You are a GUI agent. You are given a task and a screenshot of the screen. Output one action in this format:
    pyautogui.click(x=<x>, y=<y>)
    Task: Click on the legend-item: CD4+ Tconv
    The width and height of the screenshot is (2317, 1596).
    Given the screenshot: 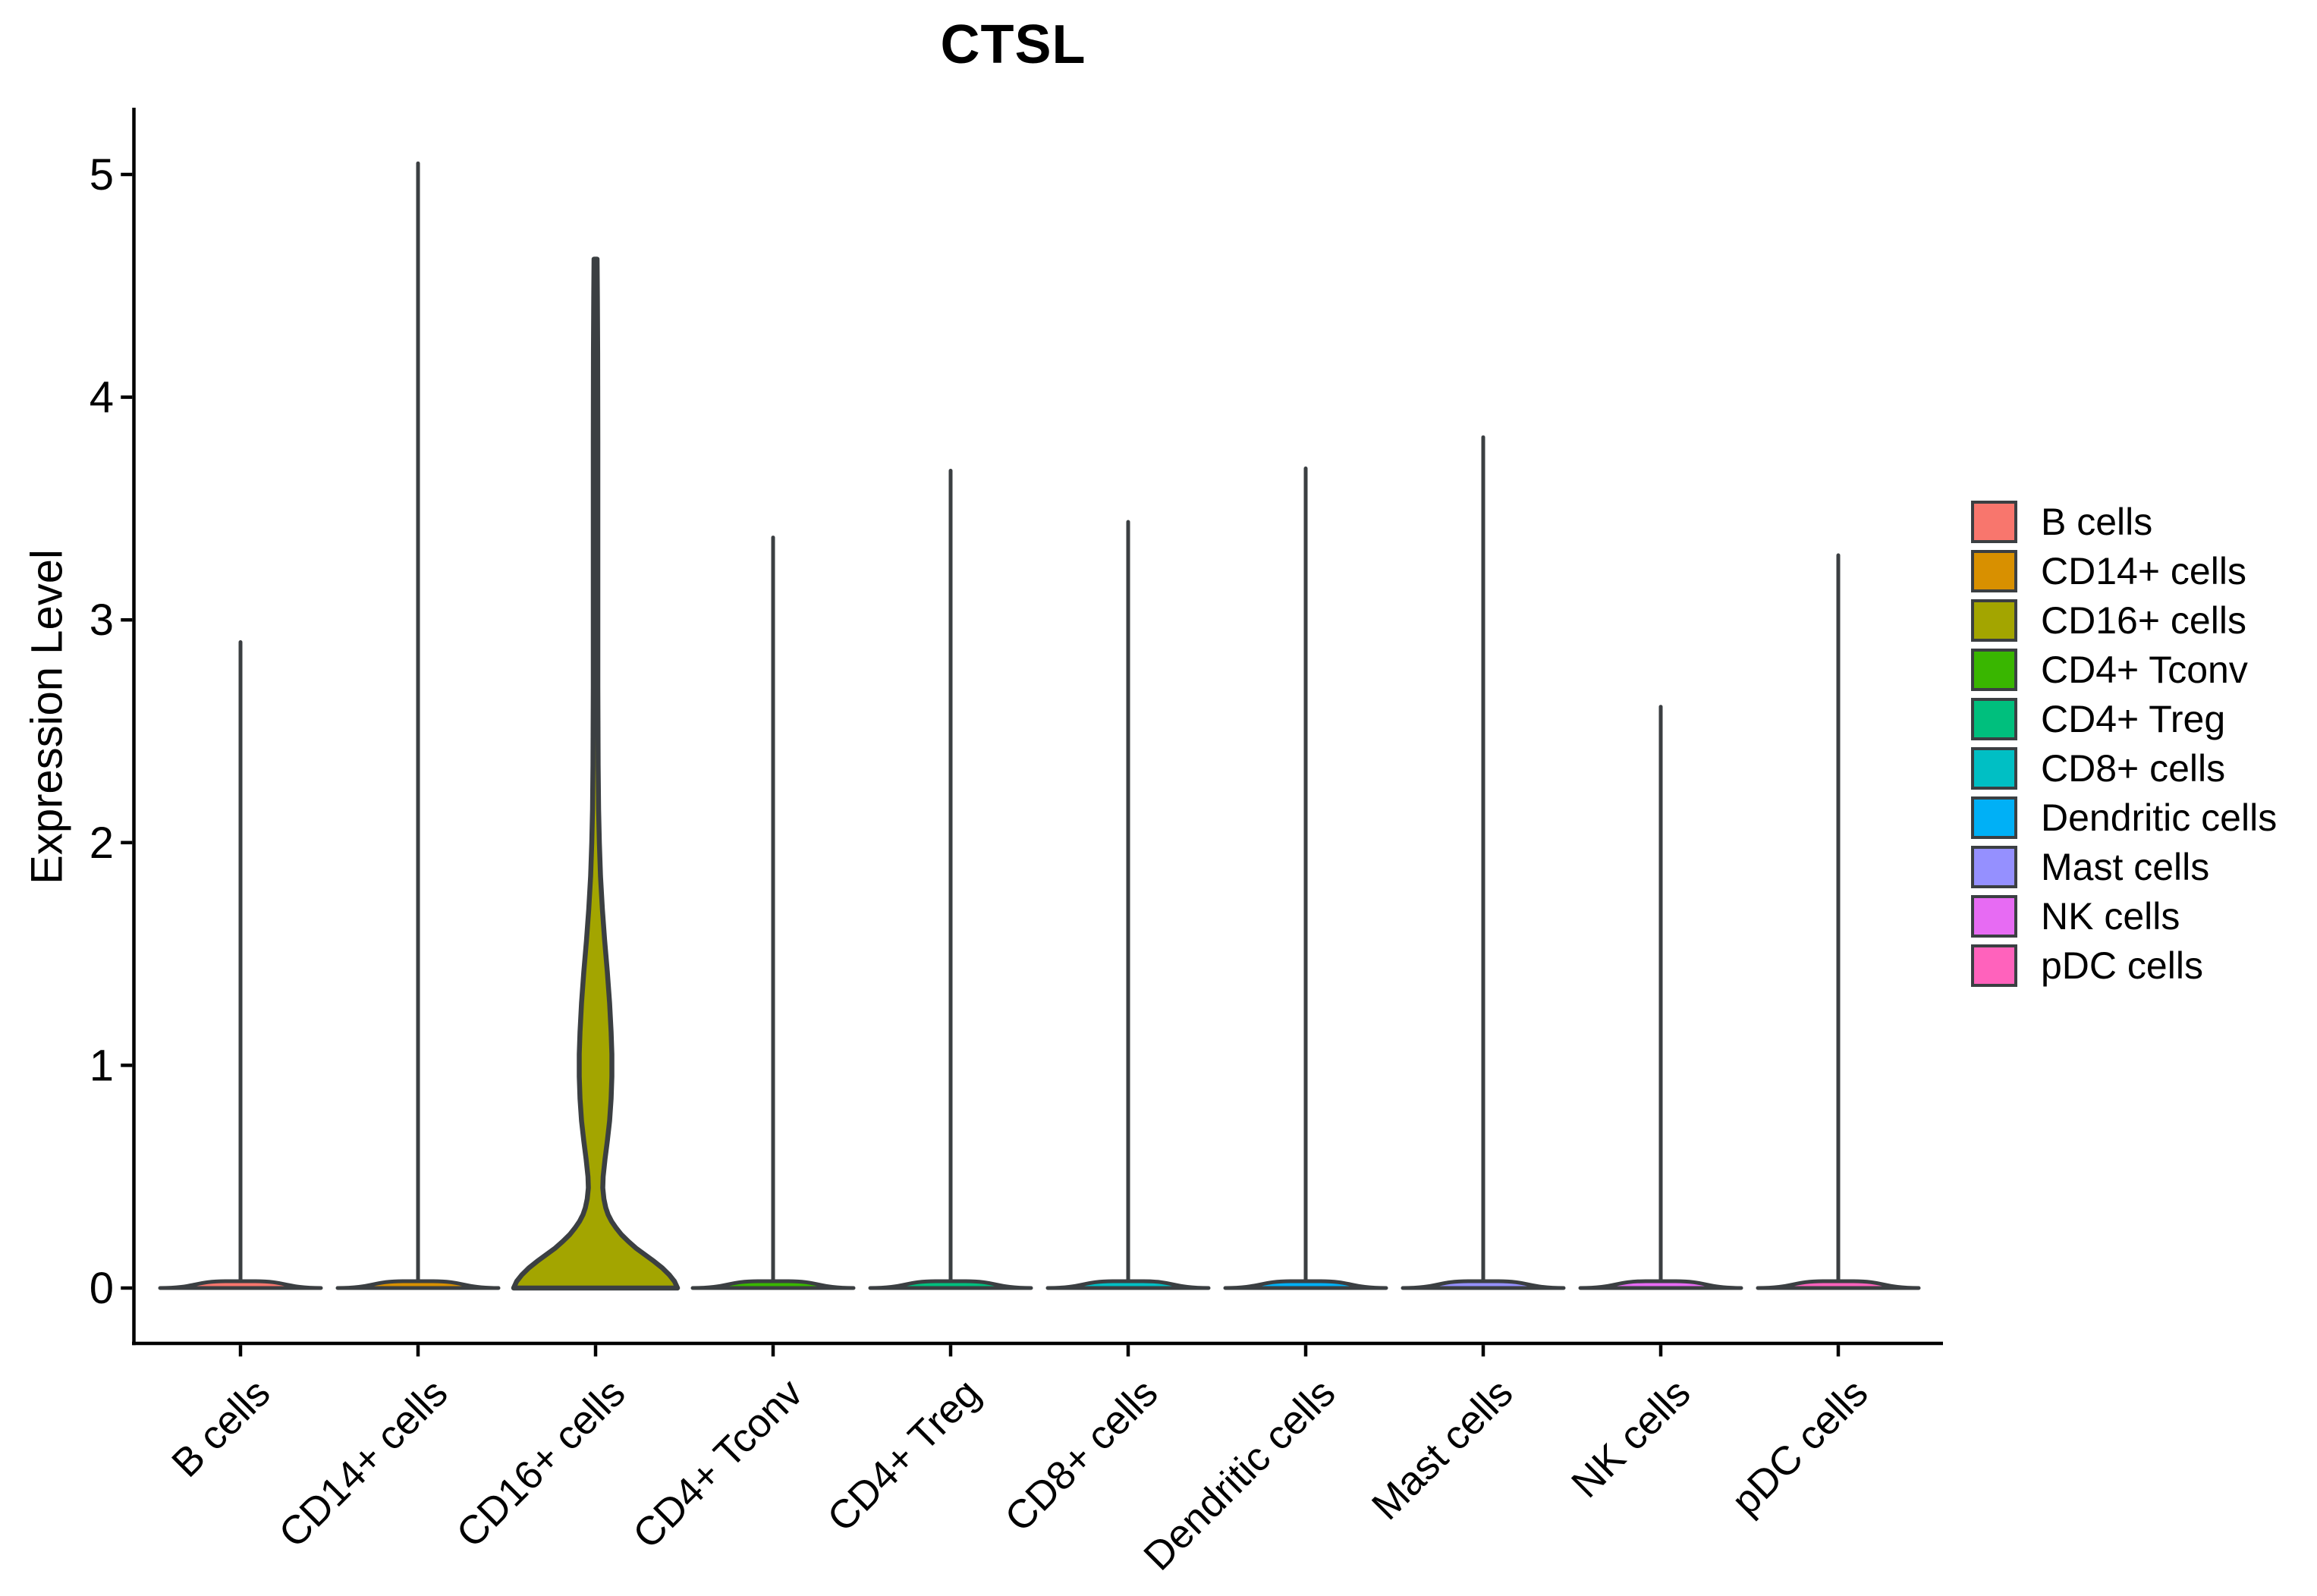 What is the action you would take?
    pyautogui.click(x=2124, y=669)
    